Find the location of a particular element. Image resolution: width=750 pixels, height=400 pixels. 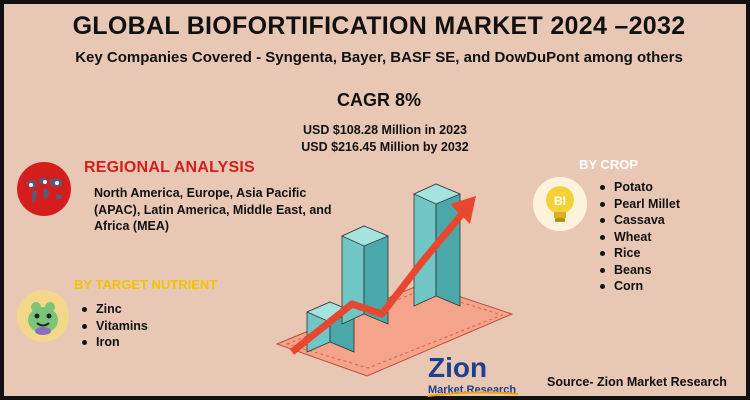

nutrient-character-icon is located at coordinates (43, 316).